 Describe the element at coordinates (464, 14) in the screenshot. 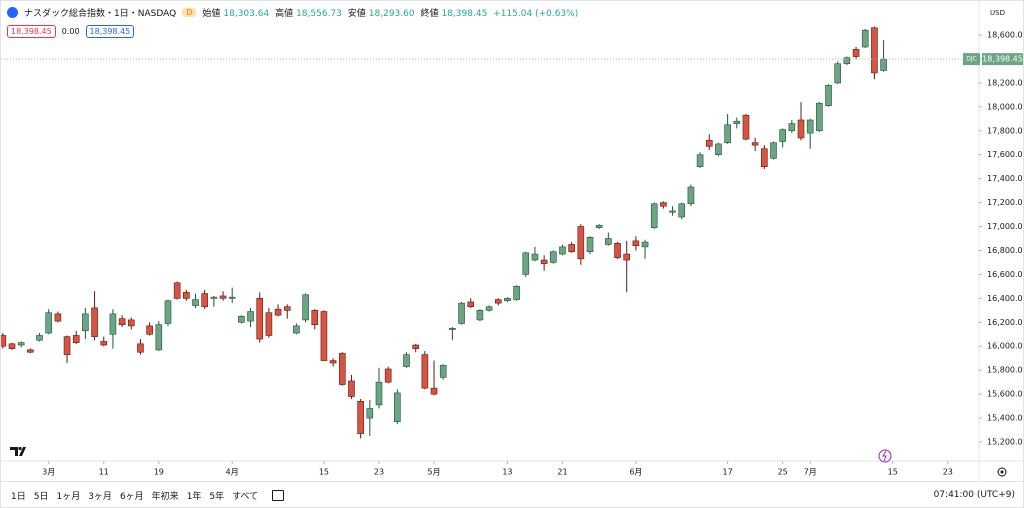

I see `close-value: 18,398.45` at that location.